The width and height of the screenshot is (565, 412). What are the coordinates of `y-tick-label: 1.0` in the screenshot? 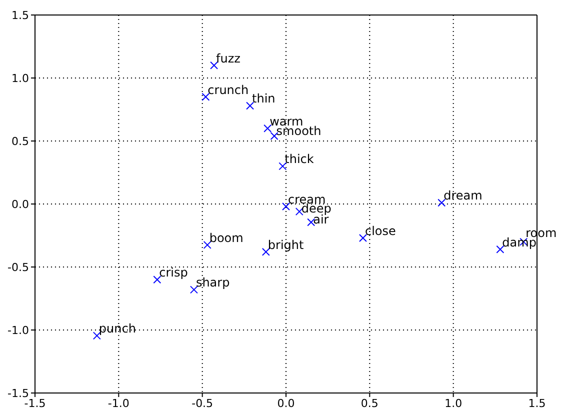 It's located at (20, 78).